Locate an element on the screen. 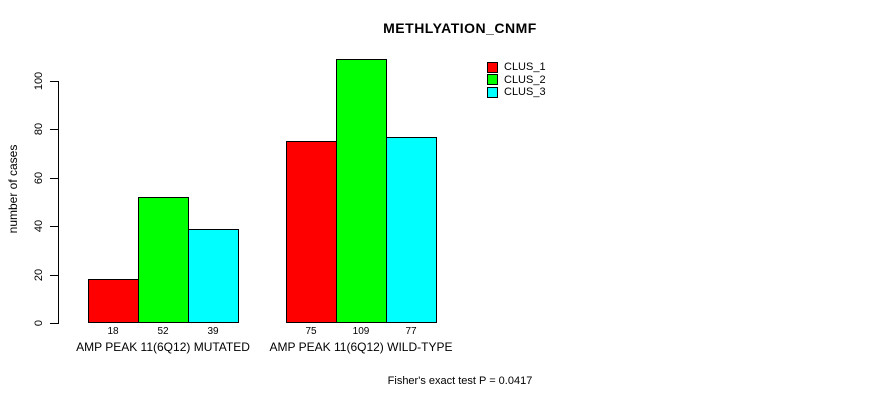 The width and height of the screenshot is (890, 400). bar-clus_2-group2 is located at coordinates (361, 191).